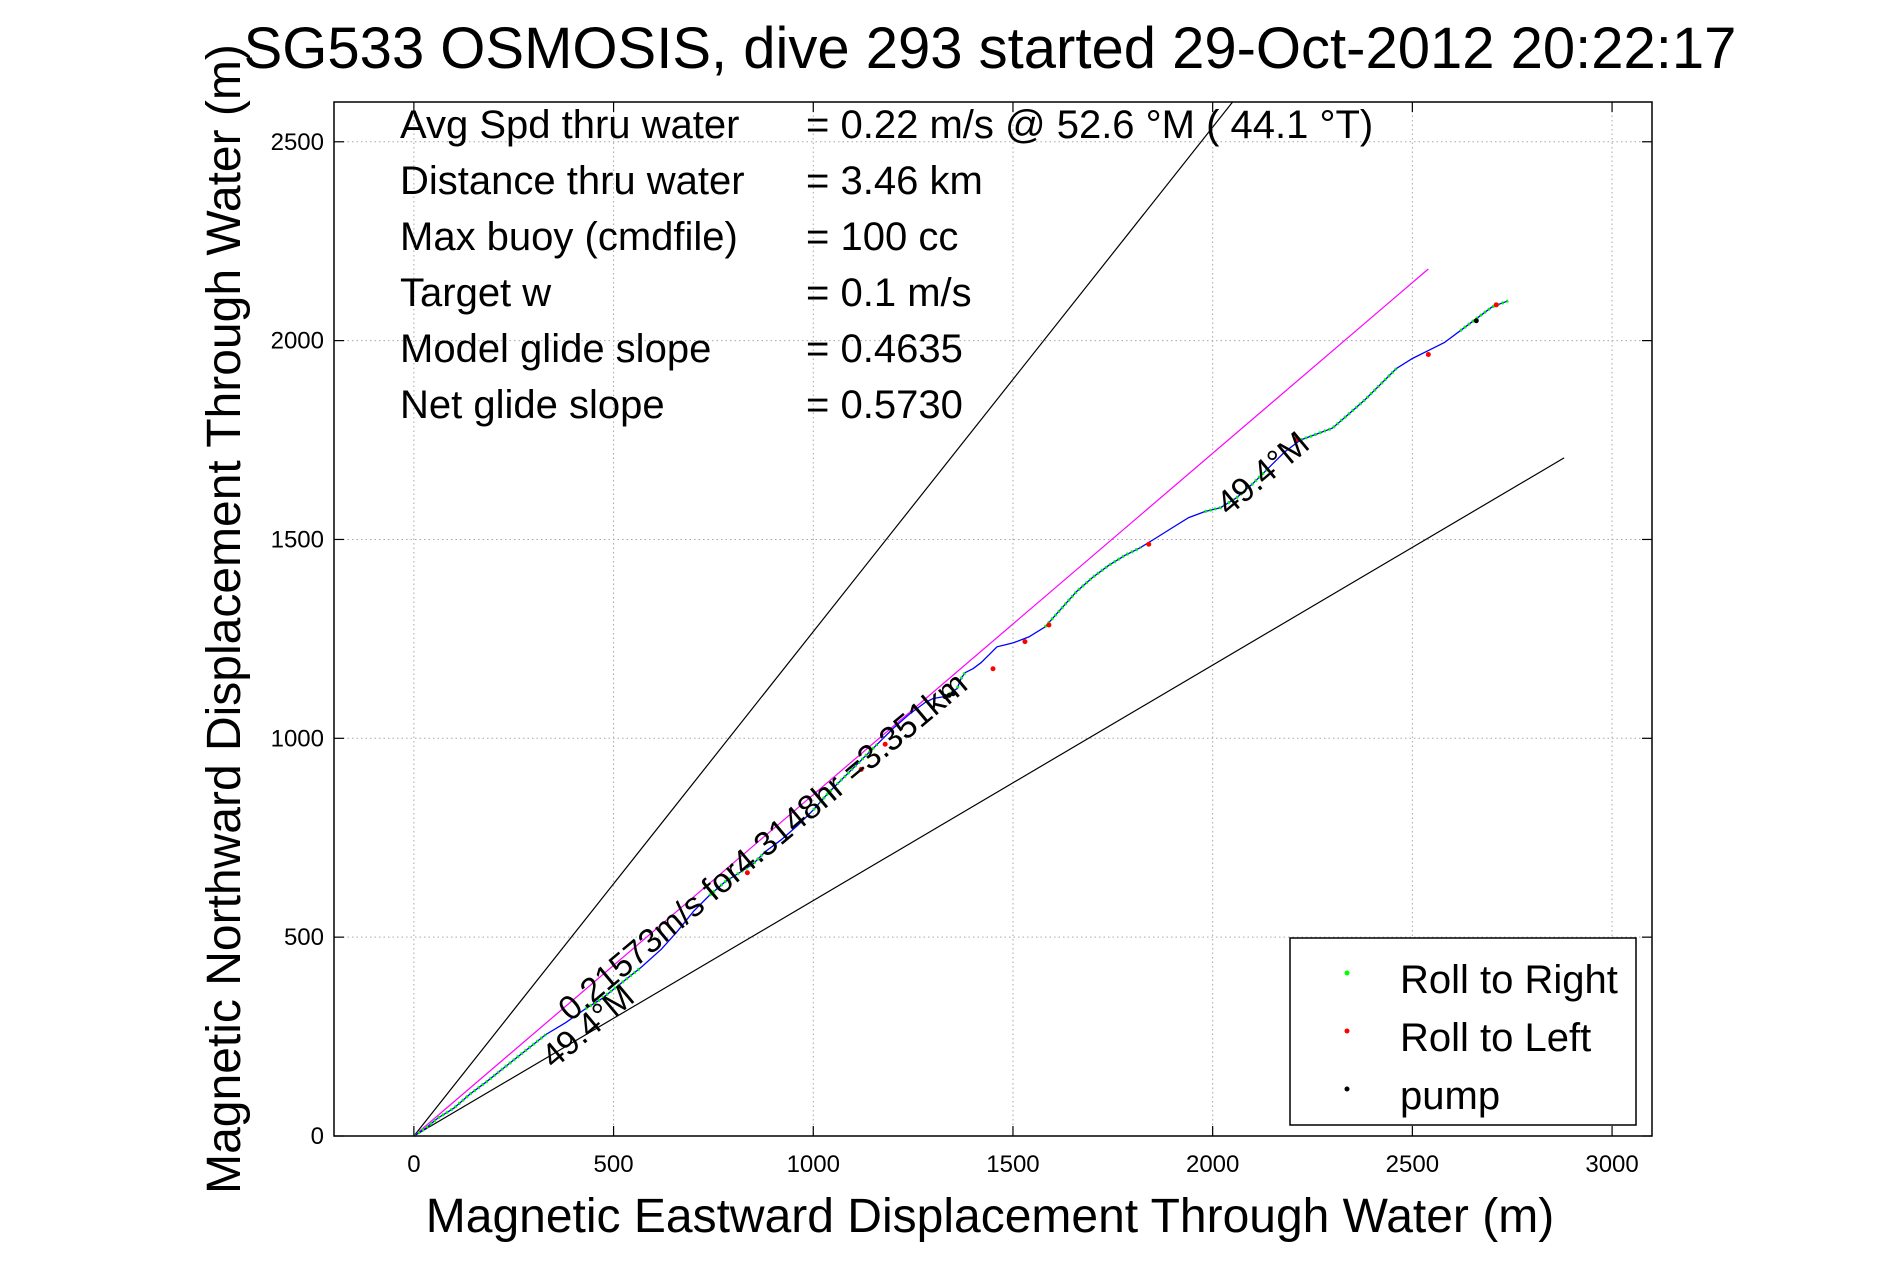 Image resolution: width=1891 pixels, height=1267 pixels. What do you see at coordinates (297, 341) in the screenshot?
I see `y-tick-label: 2000` at bounding box center [297, 341].